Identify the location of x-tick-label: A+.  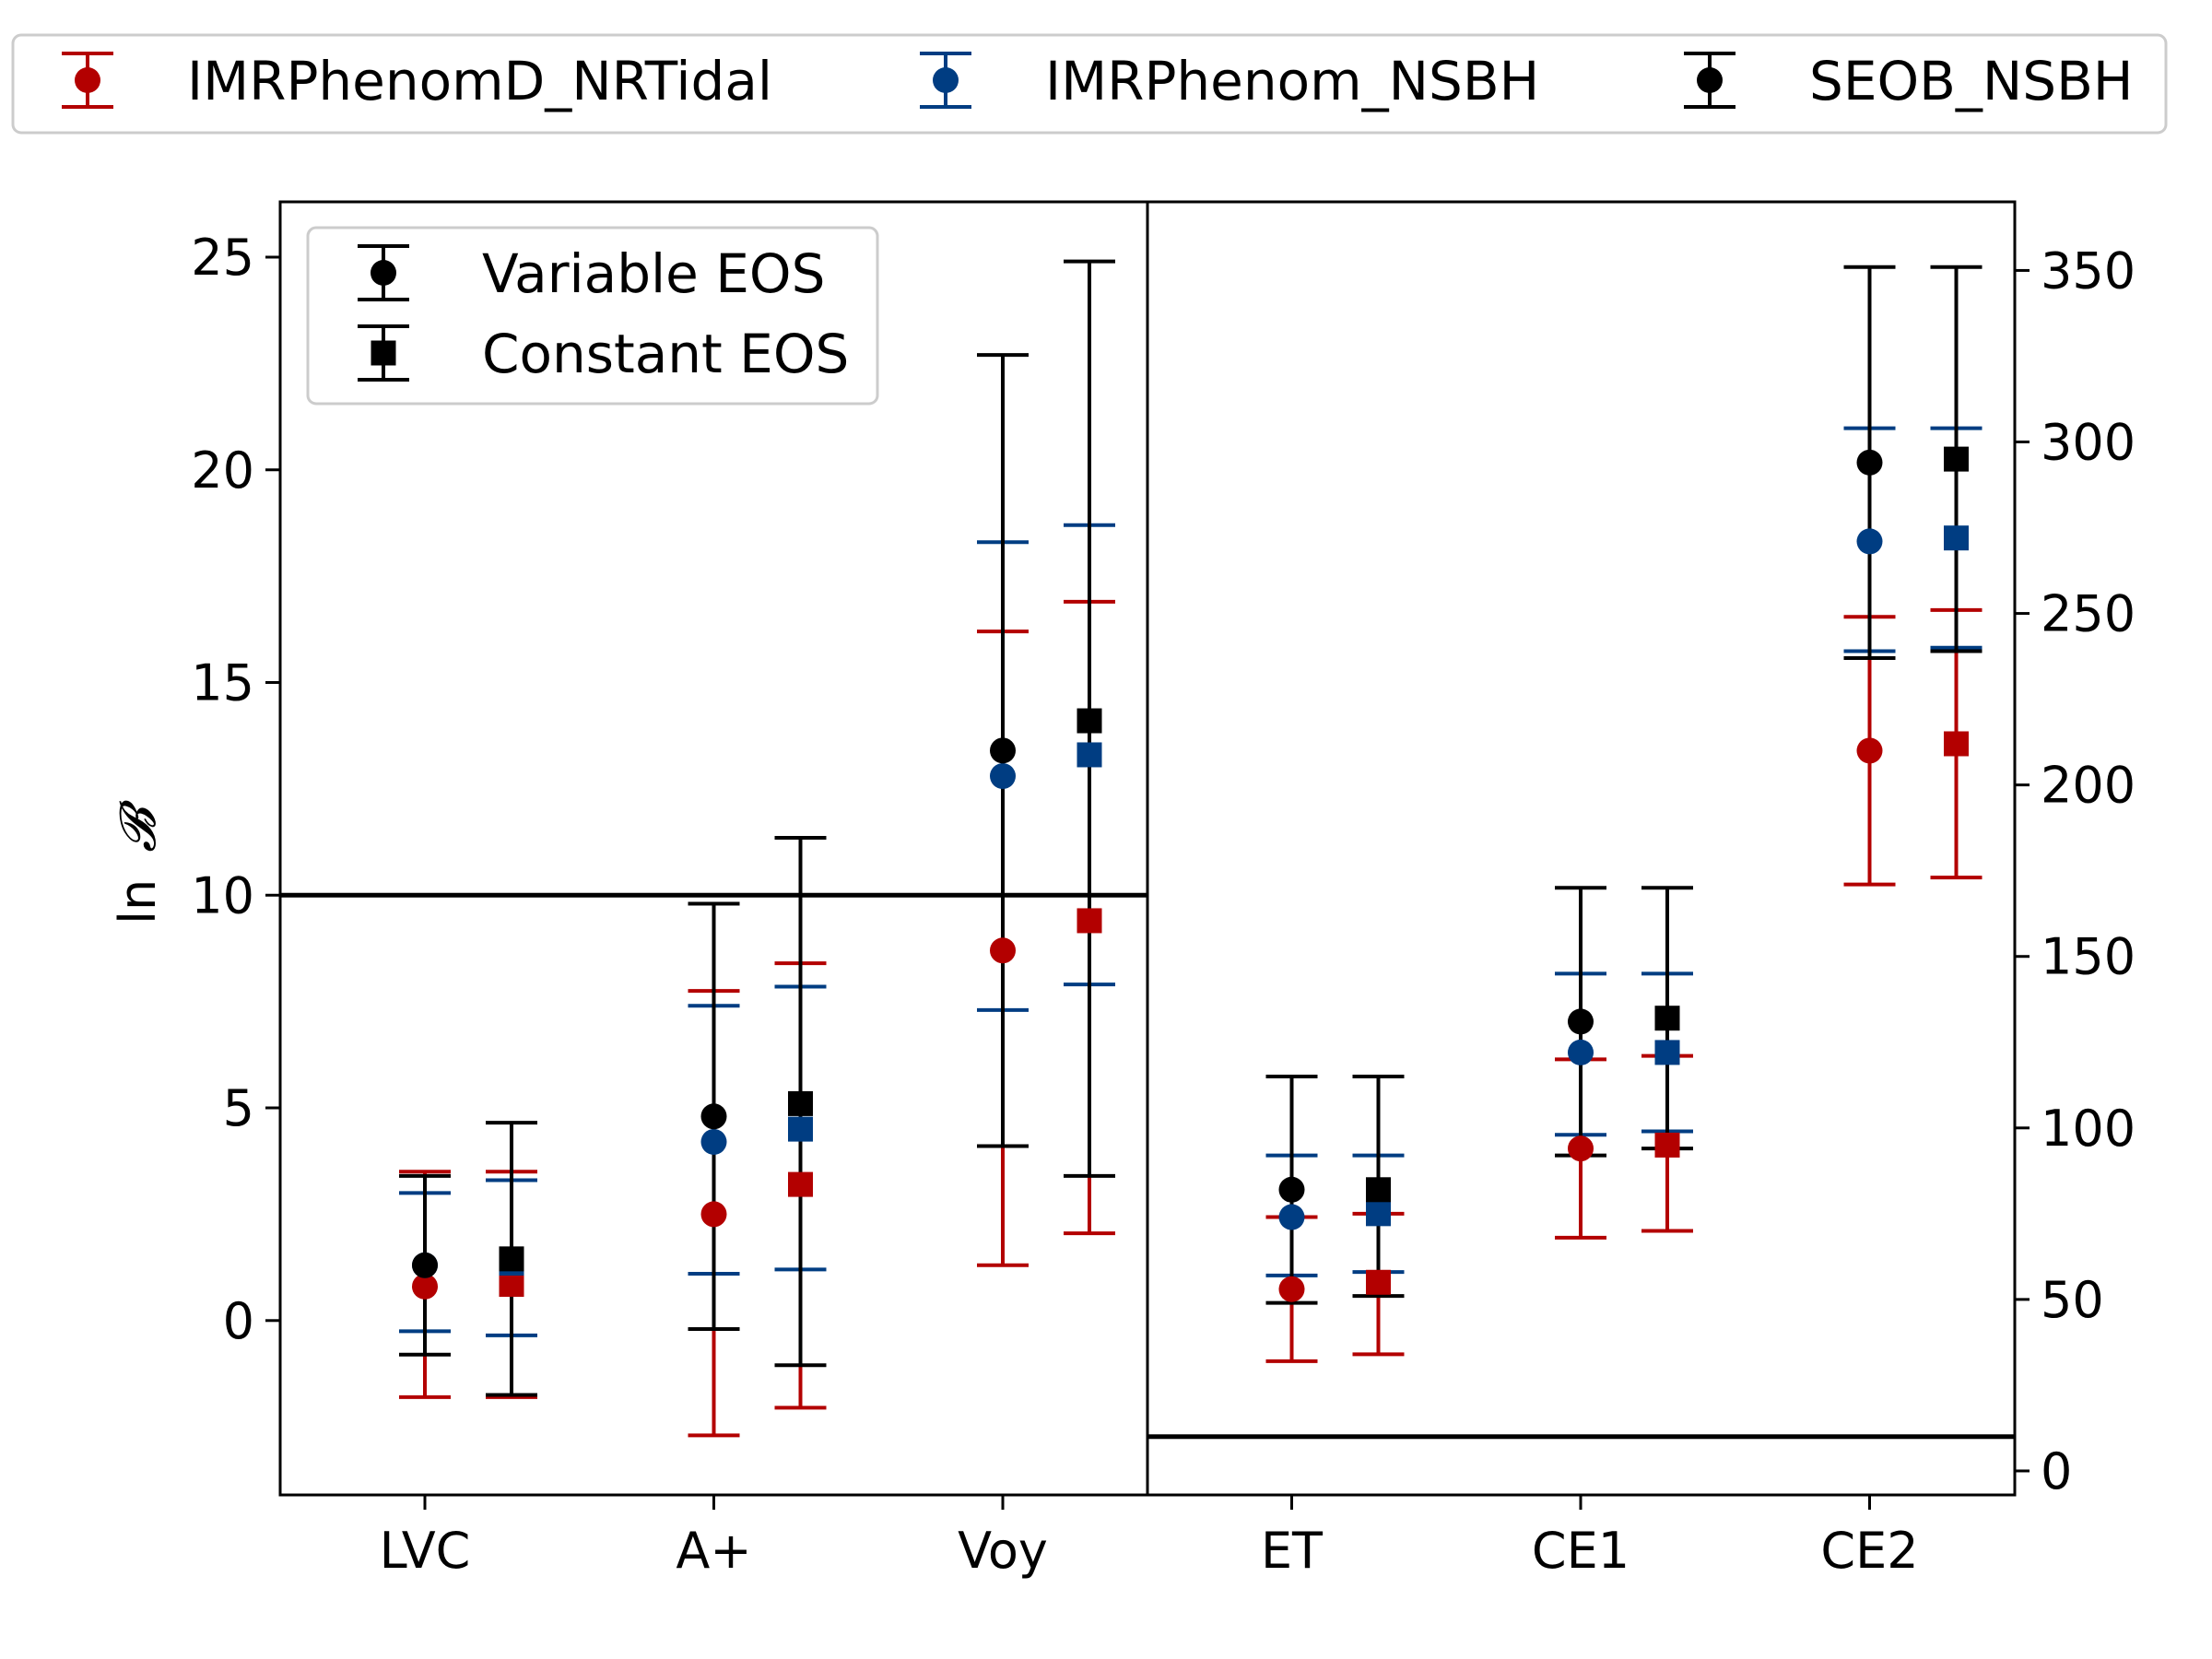
(713, 1551).